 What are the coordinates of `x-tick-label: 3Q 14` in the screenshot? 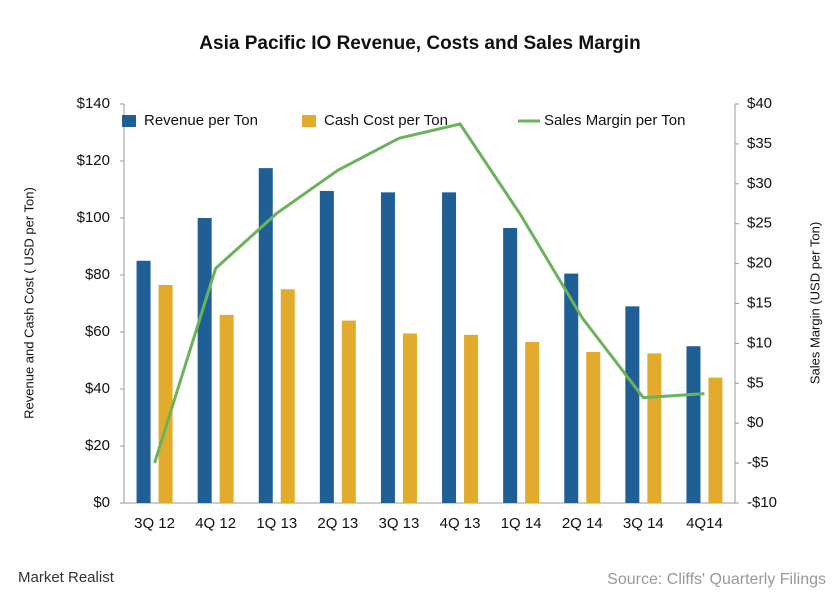 It's located at (643, 523).